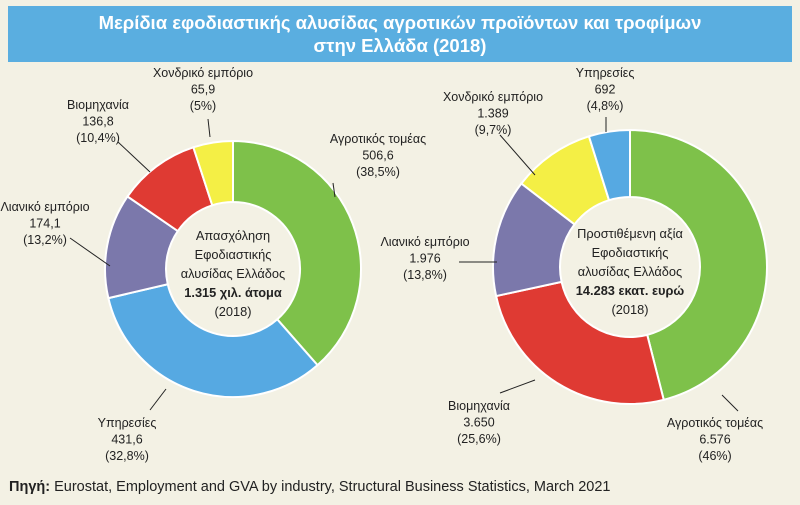 The height and width of the screenshot is (505, 800). What do you see at coordinates (424, 258) in the screenshot?
I see `slice-label-retail: Λιανικό εμπόριο 1.976 (13,8%)` at bounding box center [424, 258].